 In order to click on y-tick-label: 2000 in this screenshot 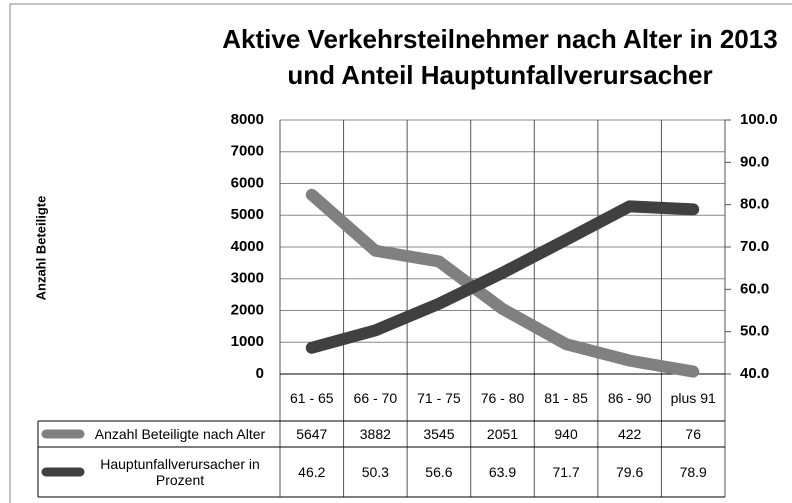, I will do `click(247, 309)`.